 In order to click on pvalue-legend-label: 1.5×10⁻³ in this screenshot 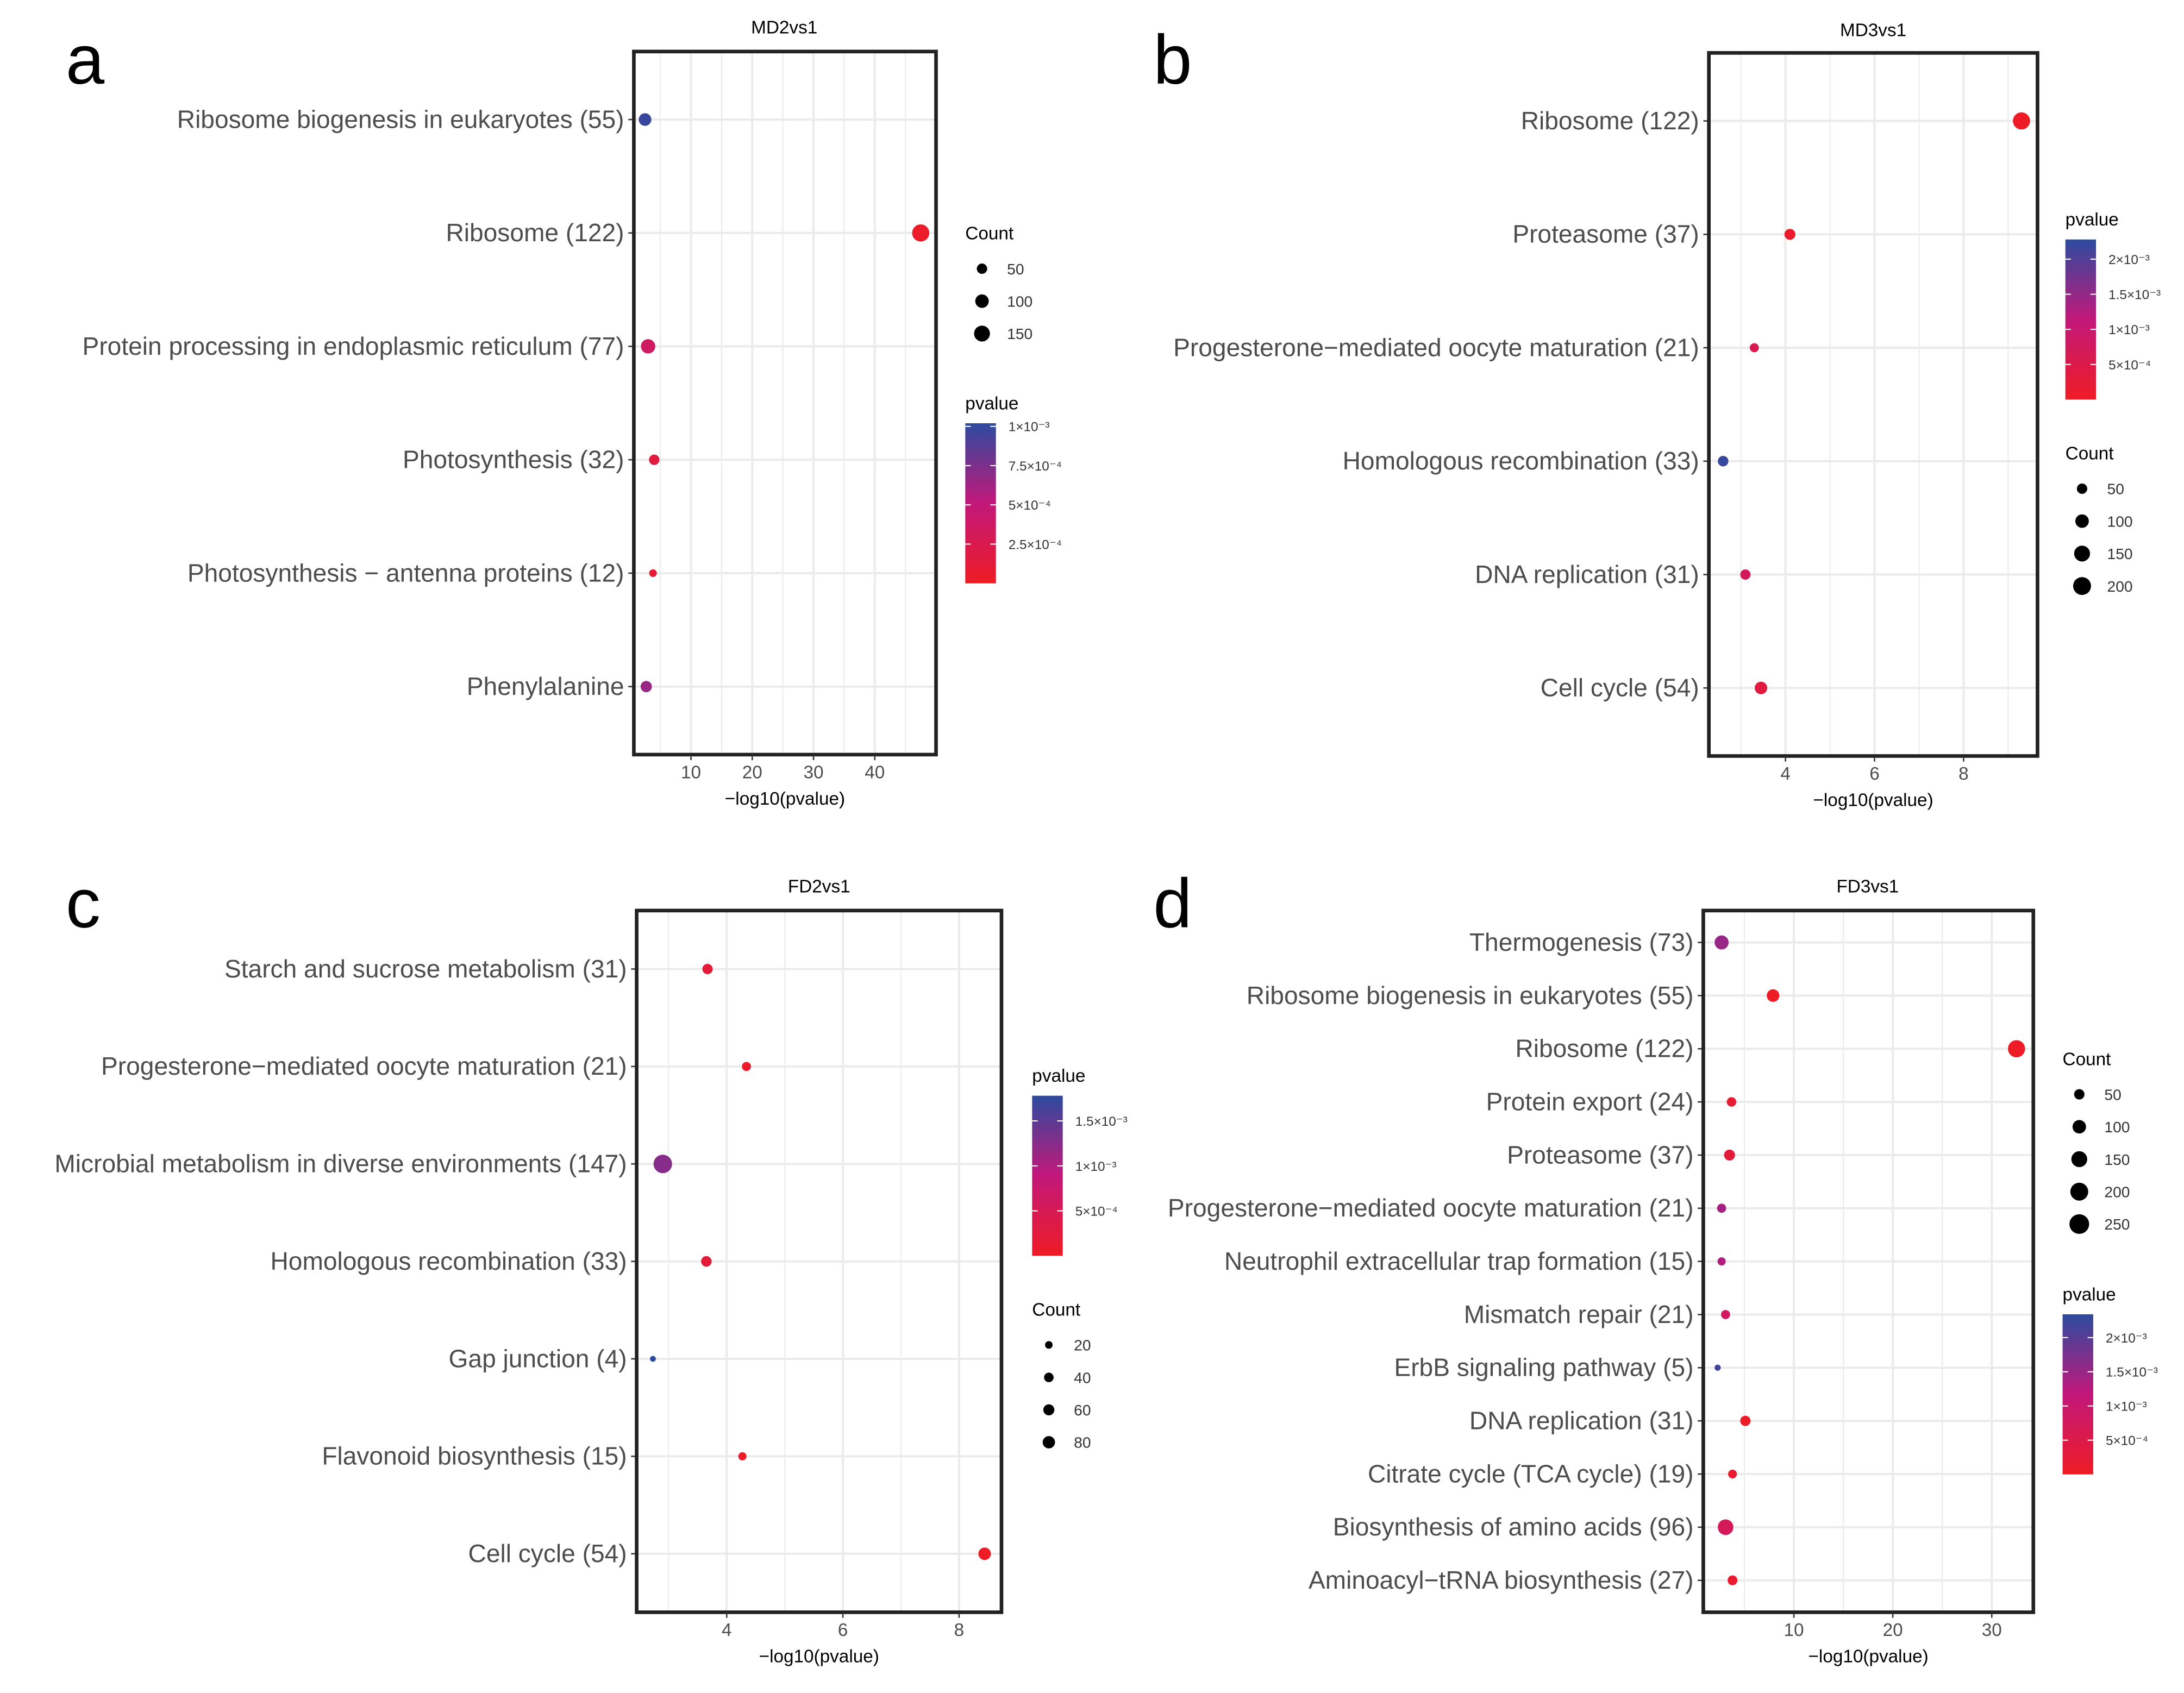, I will do `click(2134, 296)`.